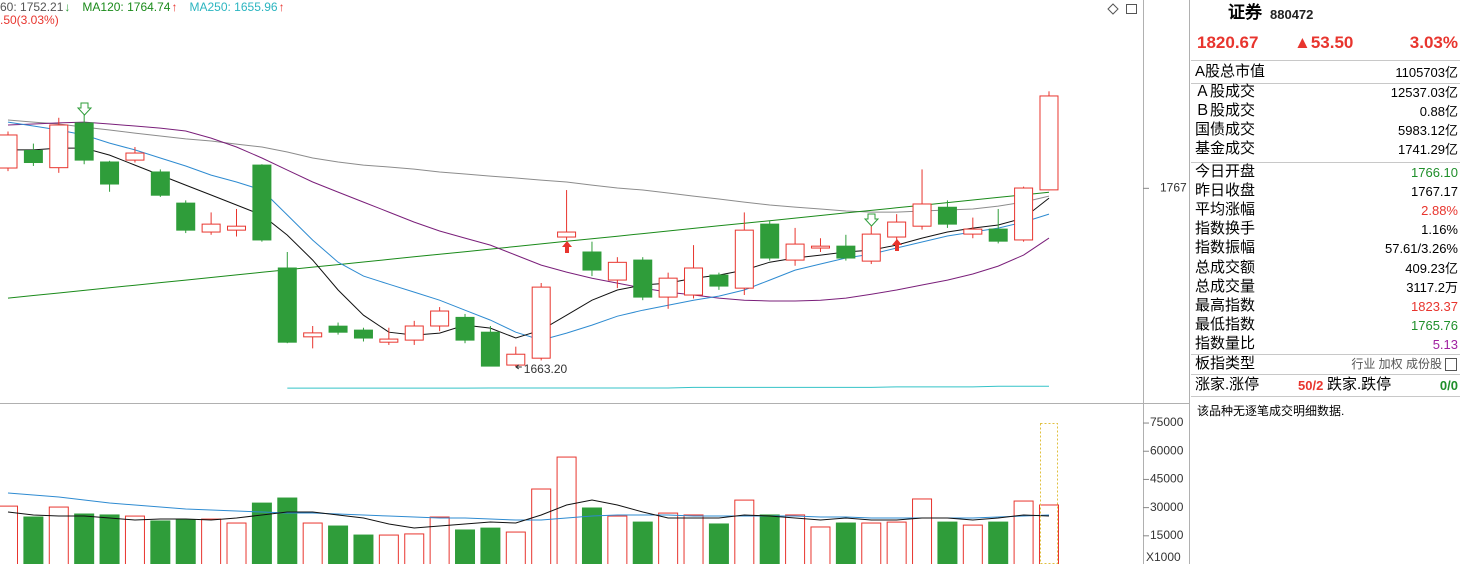 The width and height of the screenshot is (1460, 564). What do you see at coordinates (1167, 450) in the screenshot?
I see `y-tick-label: 60000` at bounding box center [1167, 450].